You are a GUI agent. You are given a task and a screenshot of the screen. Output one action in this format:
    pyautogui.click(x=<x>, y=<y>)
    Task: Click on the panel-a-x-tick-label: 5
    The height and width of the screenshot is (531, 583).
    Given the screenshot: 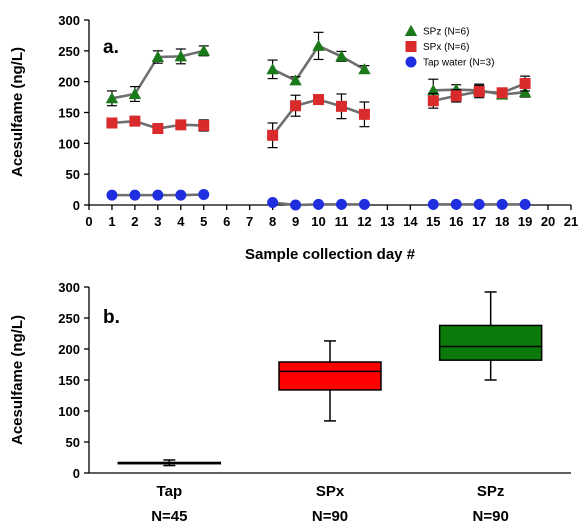 What is the action you would take?
    pyautogui.click(x=203, y=221)
    